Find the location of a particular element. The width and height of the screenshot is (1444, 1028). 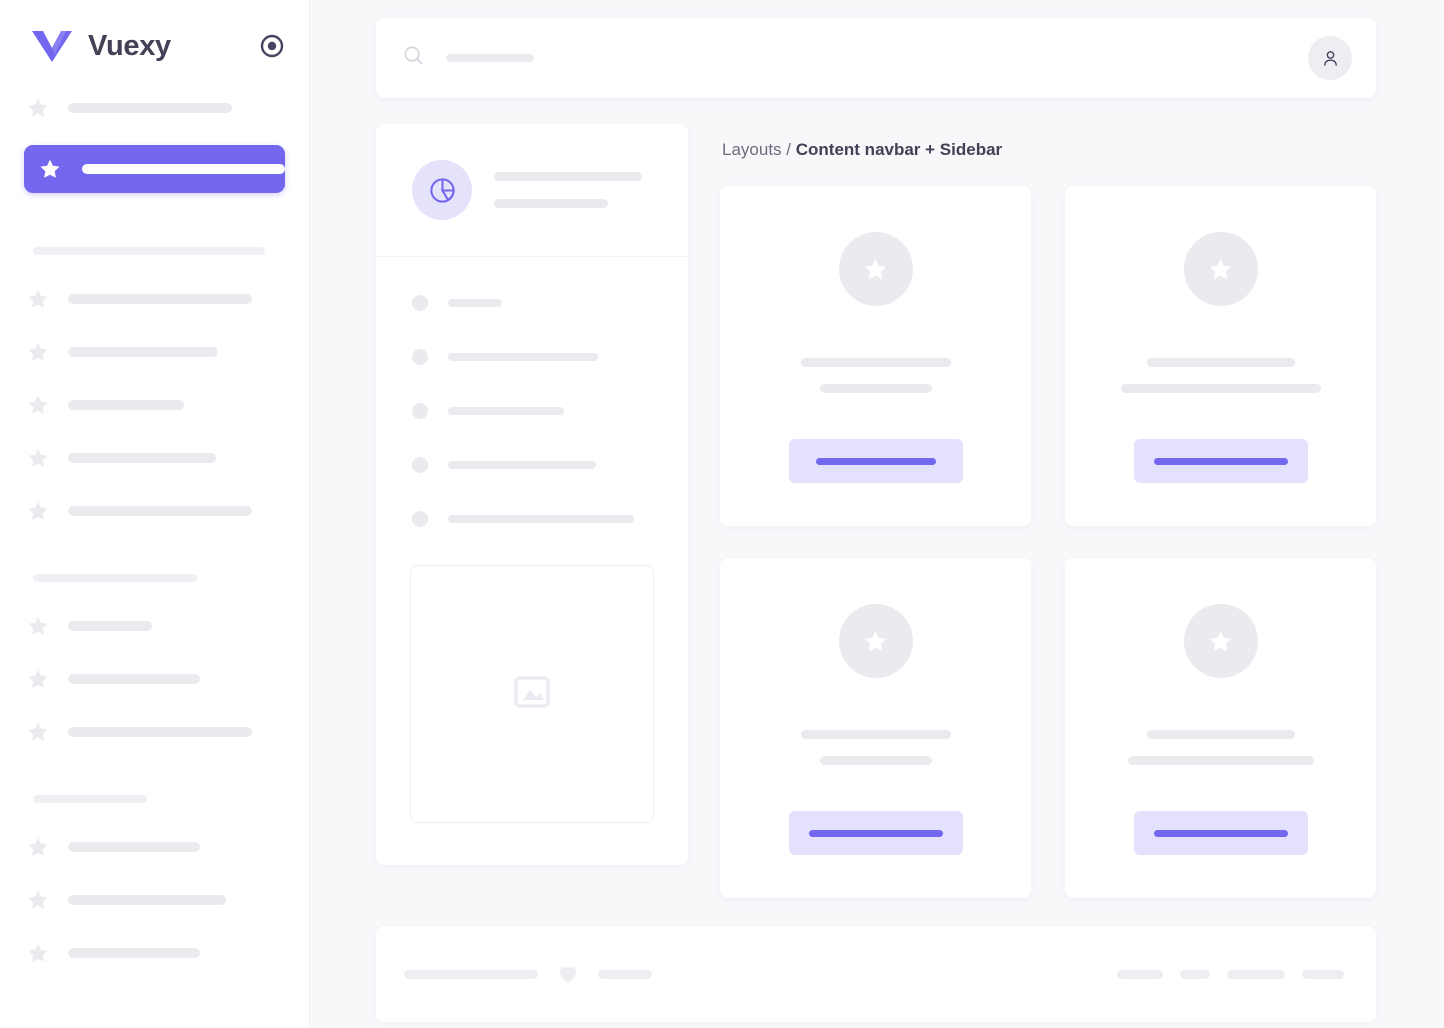

footer-right-group is located at coordinates (1230, 974).